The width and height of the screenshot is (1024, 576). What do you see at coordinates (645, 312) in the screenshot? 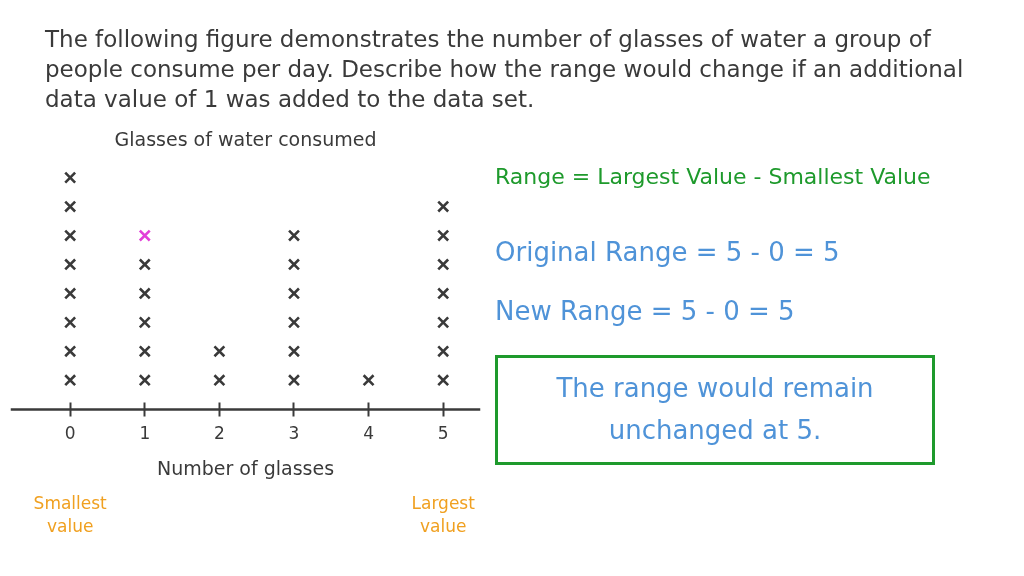
I see `text: New Range = 5 - 0 = 5` at bounding box center [645, 312].